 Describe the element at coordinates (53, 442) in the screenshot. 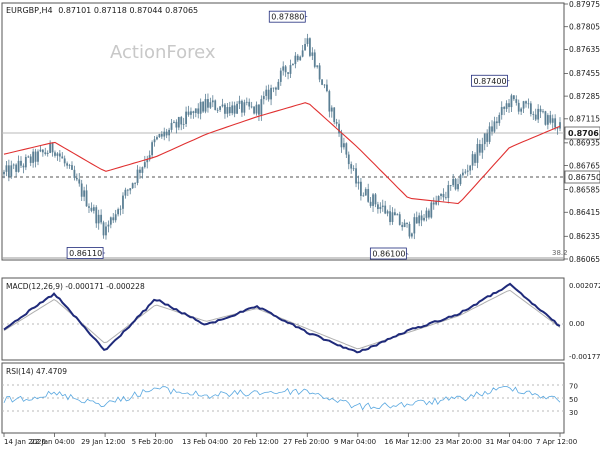

I see `time-tick-label: 22 Jan 04:00` at that location.